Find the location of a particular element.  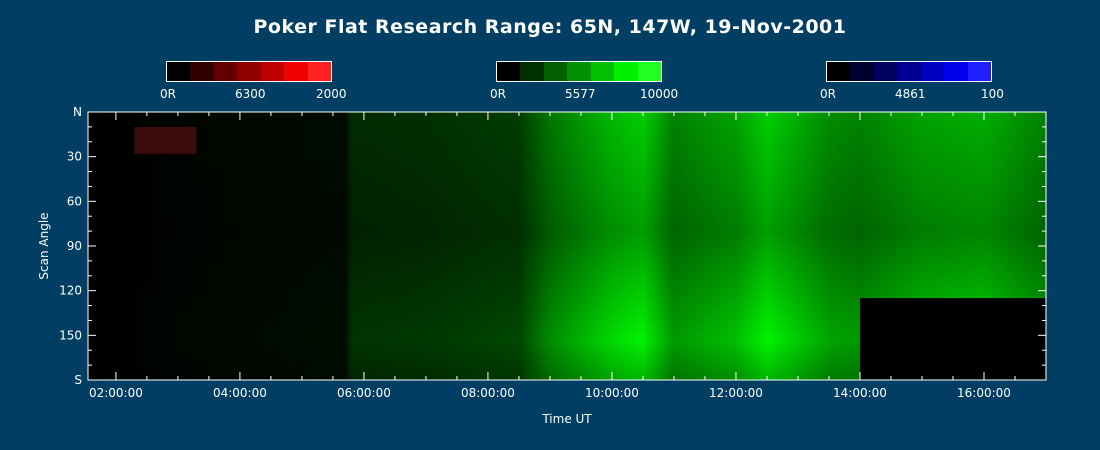

colorbar-6300-mid-label: 6300 is located at coordinates (250, 94).